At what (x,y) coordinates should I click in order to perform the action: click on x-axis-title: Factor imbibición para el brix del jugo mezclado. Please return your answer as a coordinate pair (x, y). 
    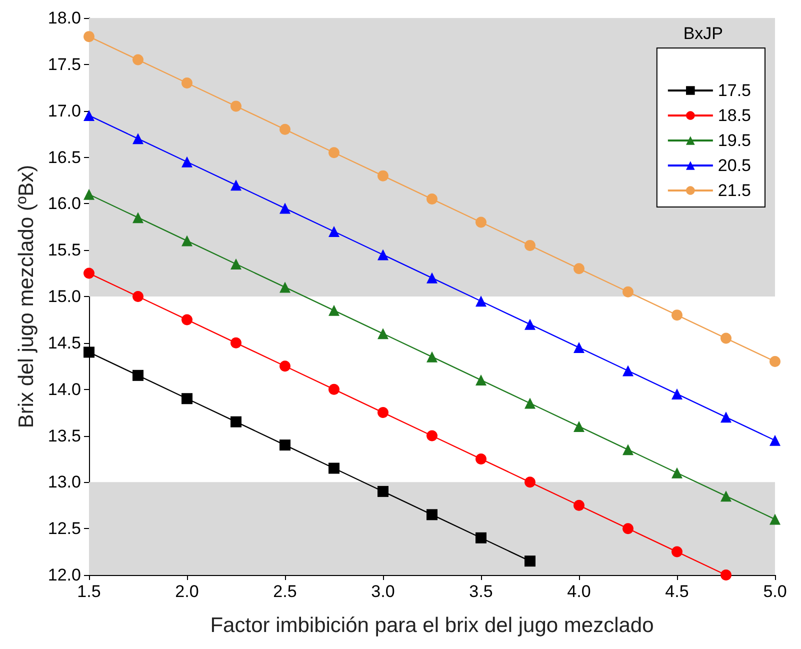
    Looking at the image, I should click on (432, 625).